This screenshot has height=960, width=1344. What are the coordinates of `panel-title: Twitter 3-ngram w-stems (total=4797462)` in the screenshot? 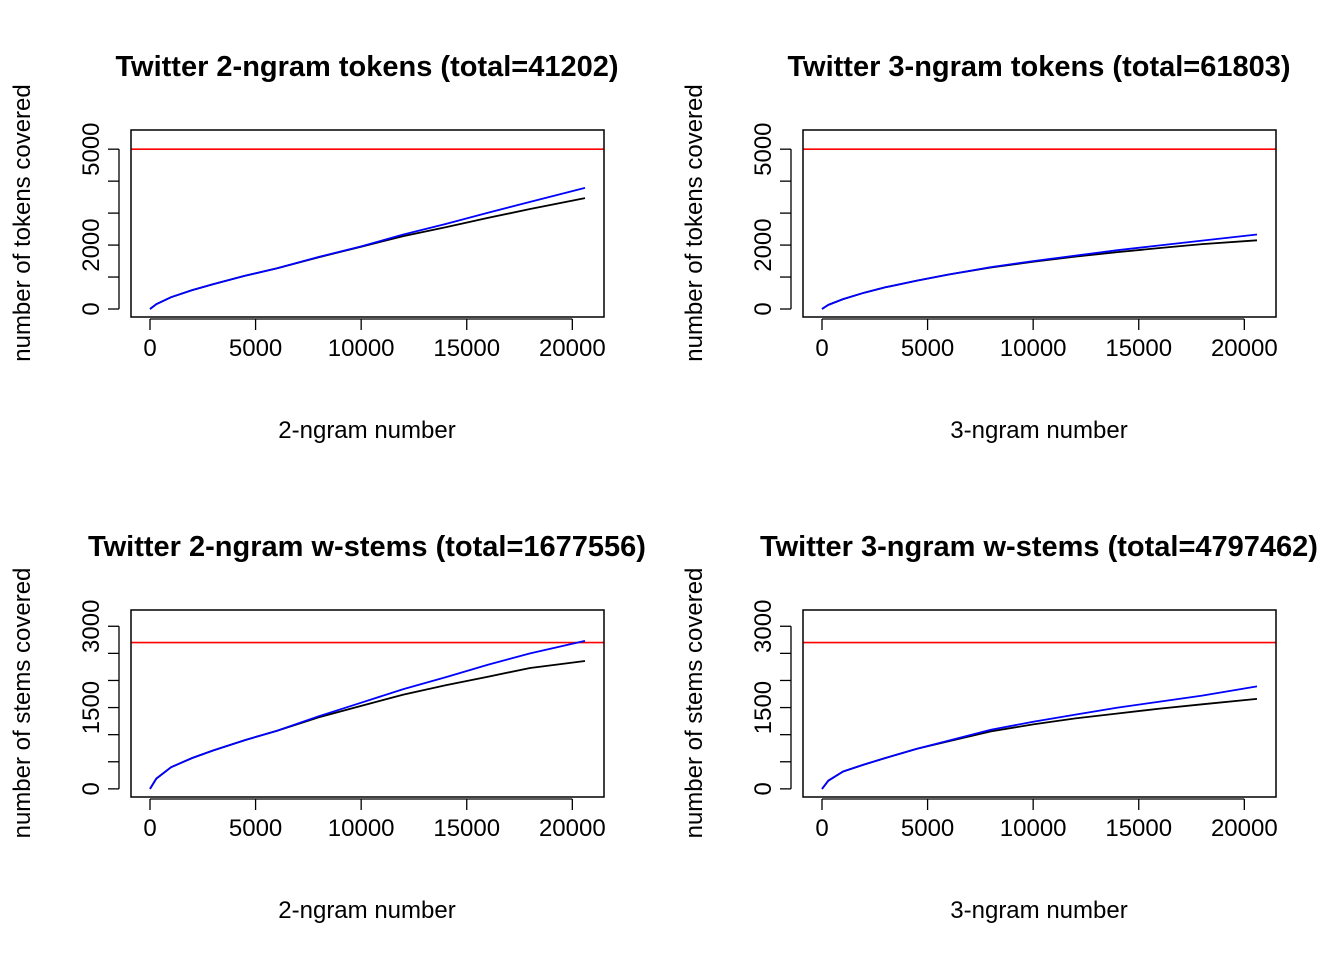 It's located at (1039, 547).